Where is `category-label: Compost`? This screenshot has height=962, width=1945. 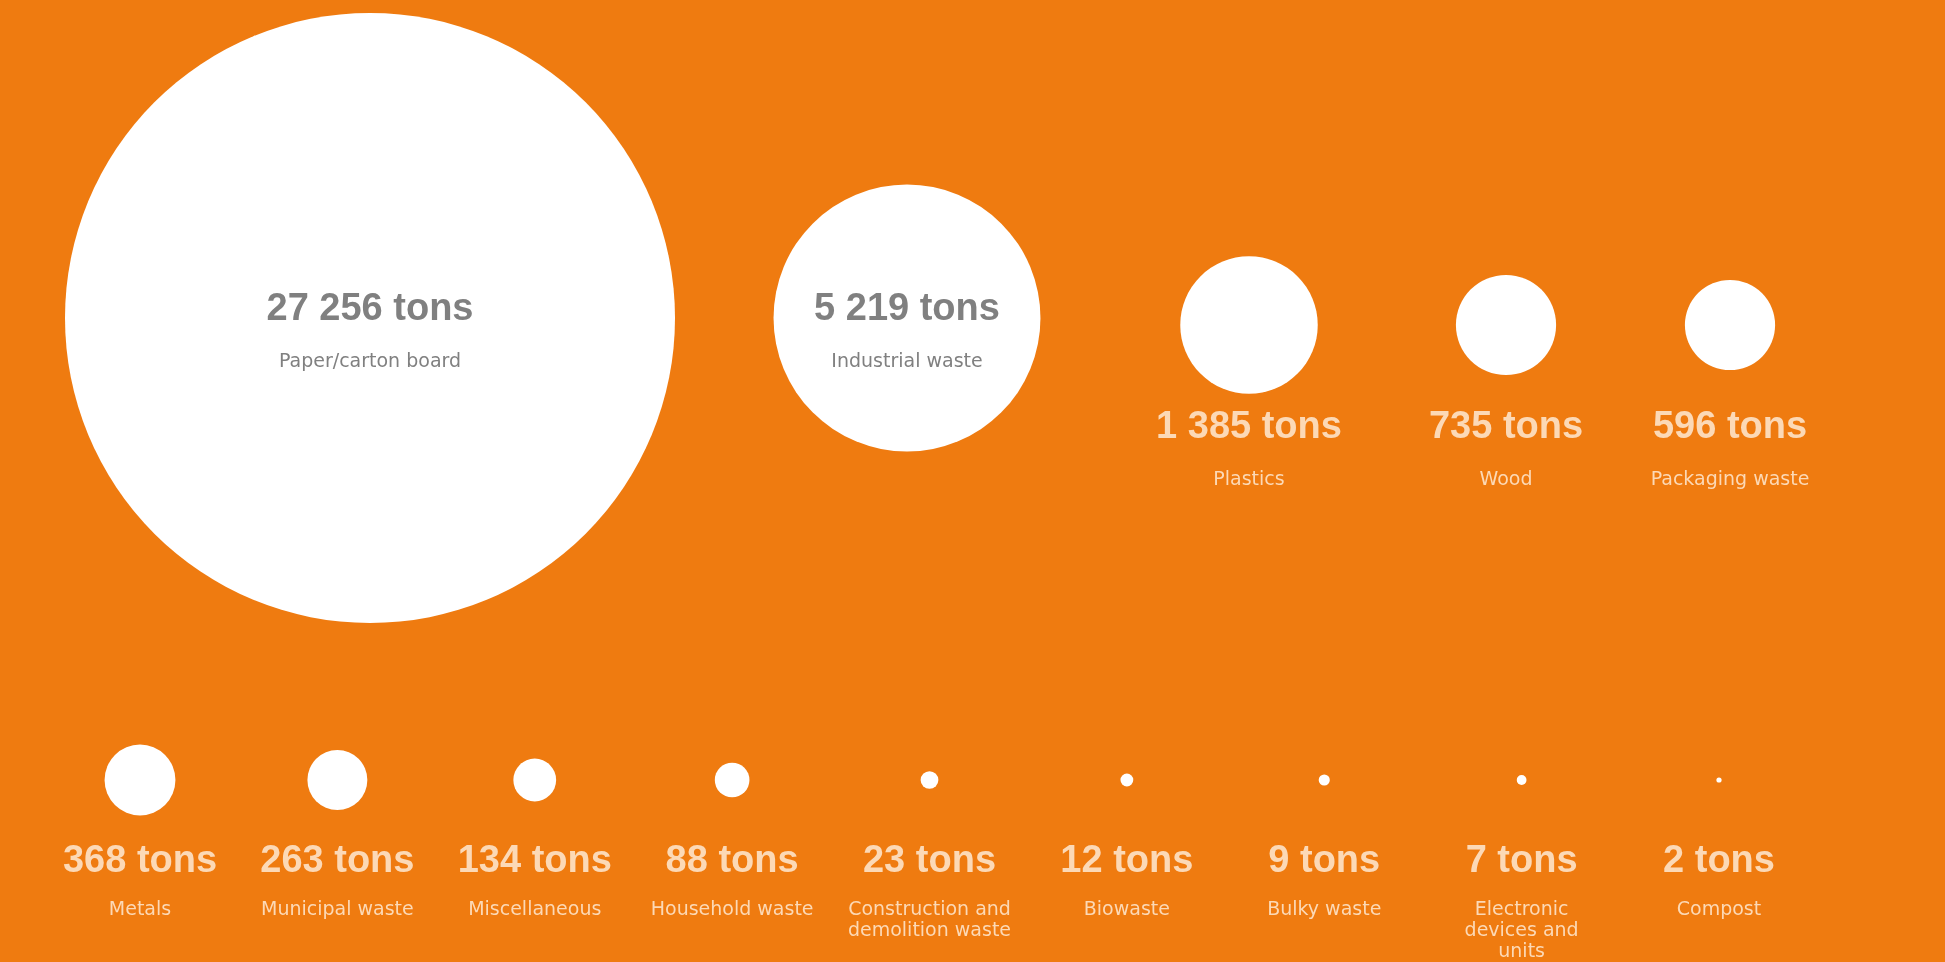
category-label: Compost is located at coordinates (1719, 907).